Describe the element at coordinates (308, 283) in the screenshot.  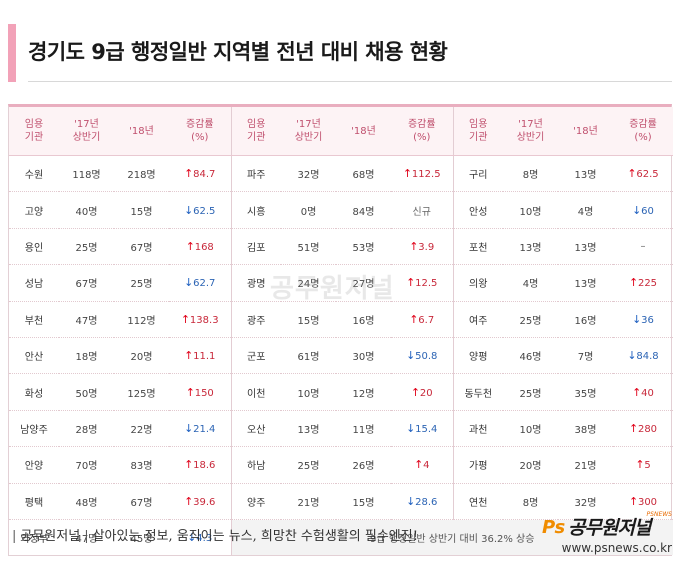
I see `count-2017-cell: 24명` at that location.